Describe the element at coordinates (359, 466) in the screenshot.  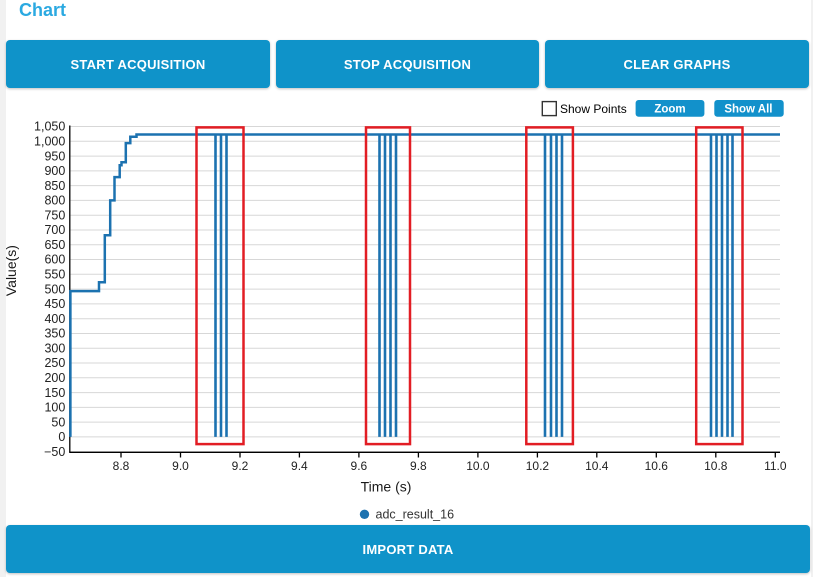
I see `svg-text: 9.6` at that location.